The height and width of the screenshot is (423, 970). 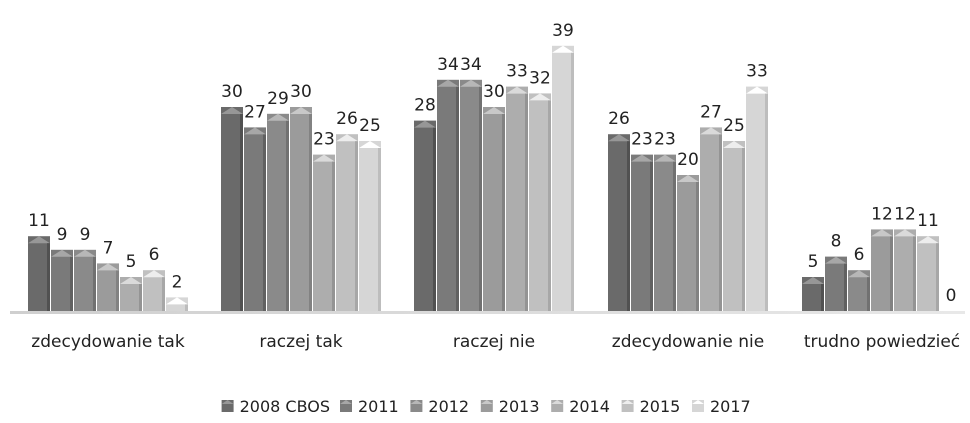 What do you see at coordinates (951, 296) in the screenshot?
I see `value-label-5-7: 0` at bounding box center [951, 296].